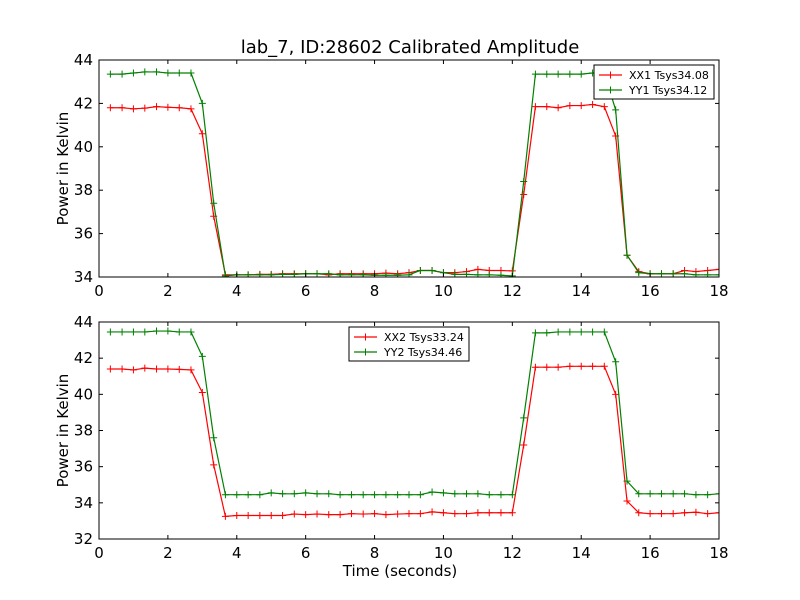 The width and height of the screenshot is (800, 600). I want to click on y-tick-label: 34, so click(83, 277).